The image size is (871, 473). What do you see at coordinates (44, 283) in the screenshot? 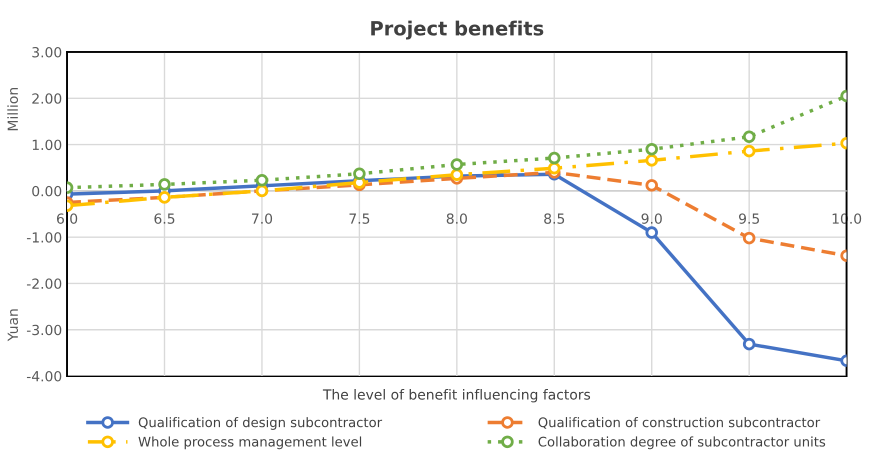
I see `y-tick-label: -2.00` at bounding box center [44, 283].